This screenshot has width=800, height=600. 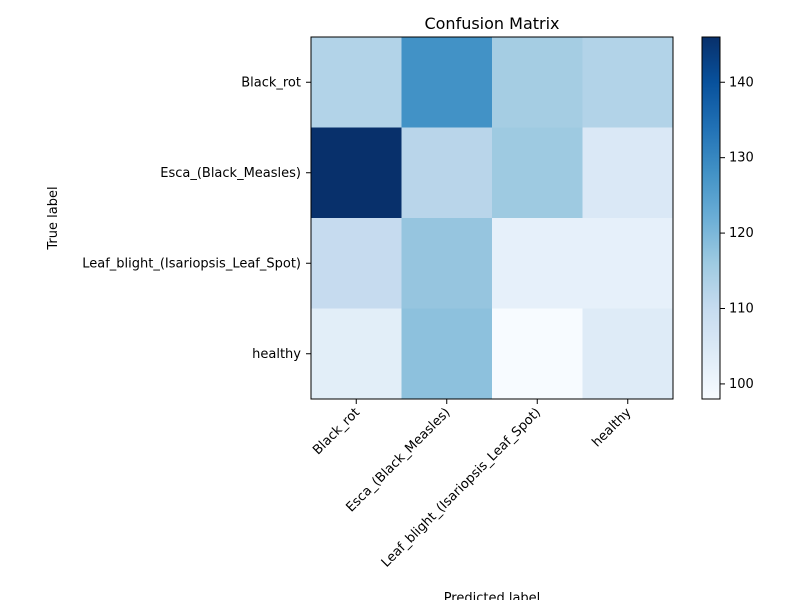 What do you see at coordinates (461, 487) in the screenshot?
I see `x-tick-label: Leaf_blight_(Isariopsis_Leaf_Spot)` at bounding box center [461, 487].